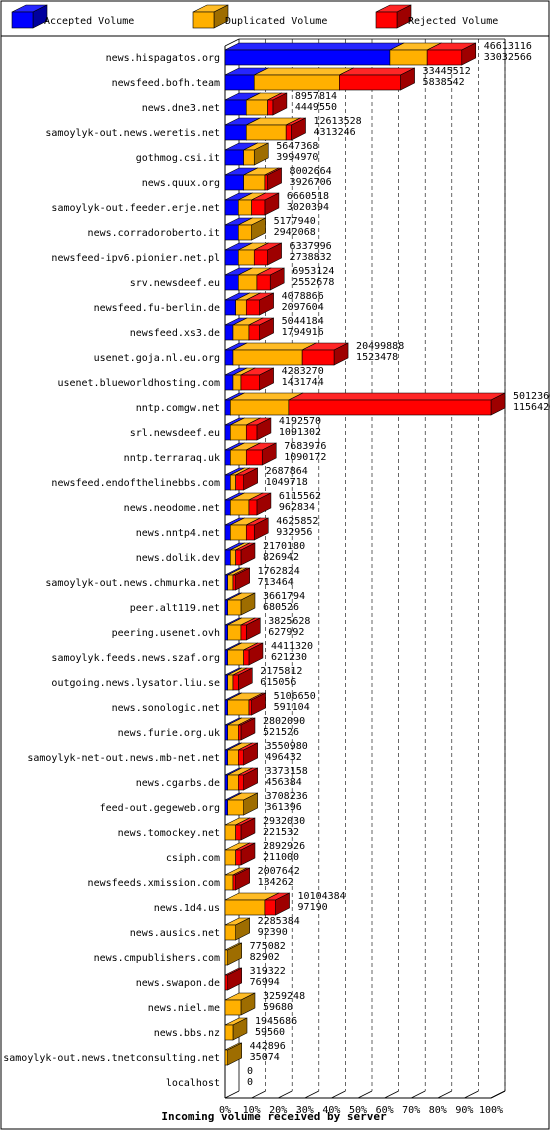  I want to click on value-label-second: 627992, so click(286, 632).